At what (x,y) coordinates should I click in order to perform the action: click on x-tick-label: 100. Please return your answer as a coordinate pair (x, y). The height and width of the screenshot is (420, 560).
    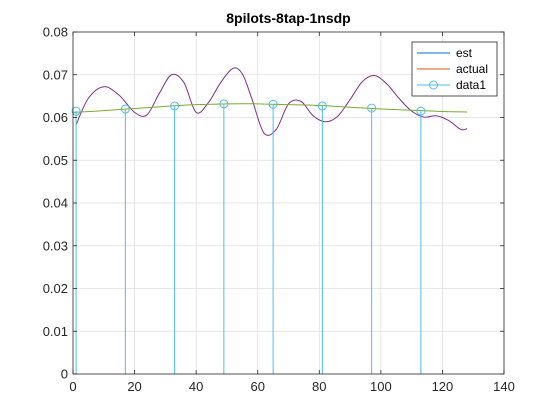
    Looking at the image, I should click on (381, 386).